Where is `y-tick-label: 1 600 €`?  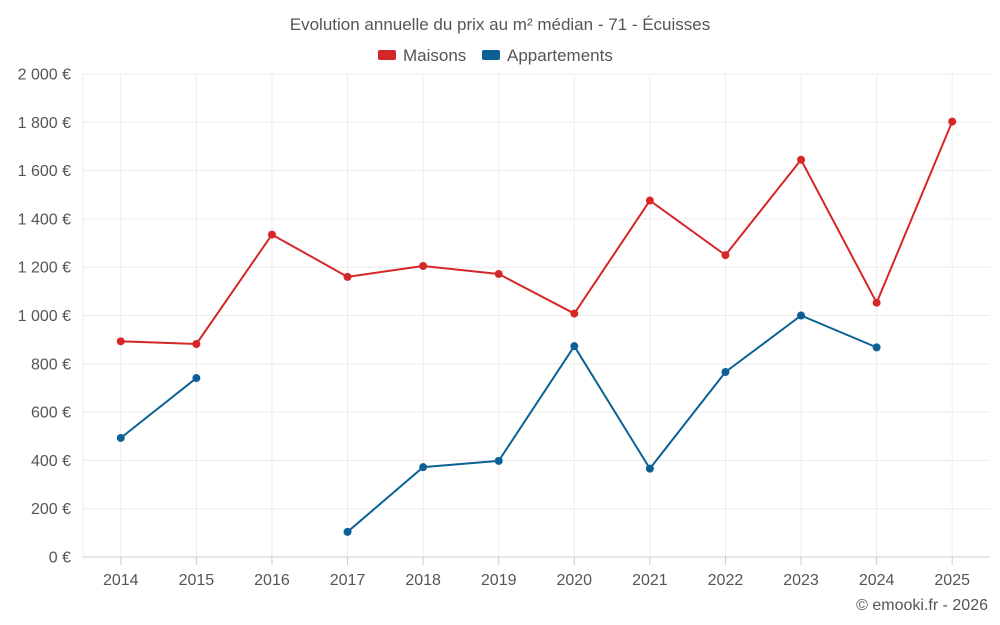 y-tick-label: 1 600 € is located at coordinates (44, 171).